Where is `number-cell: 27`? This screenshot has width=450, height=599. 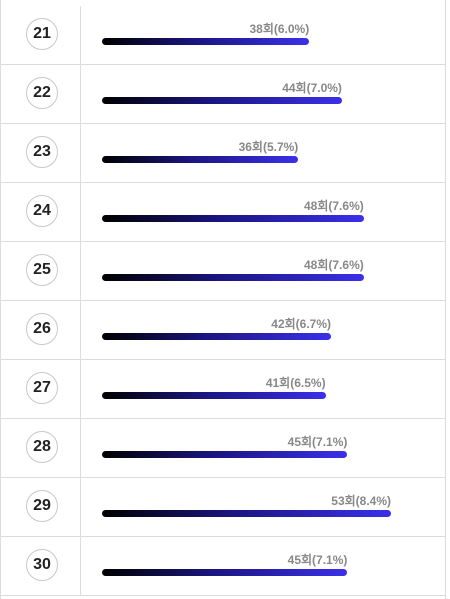
number-cell: 27 is located at coordinates (41, 389).